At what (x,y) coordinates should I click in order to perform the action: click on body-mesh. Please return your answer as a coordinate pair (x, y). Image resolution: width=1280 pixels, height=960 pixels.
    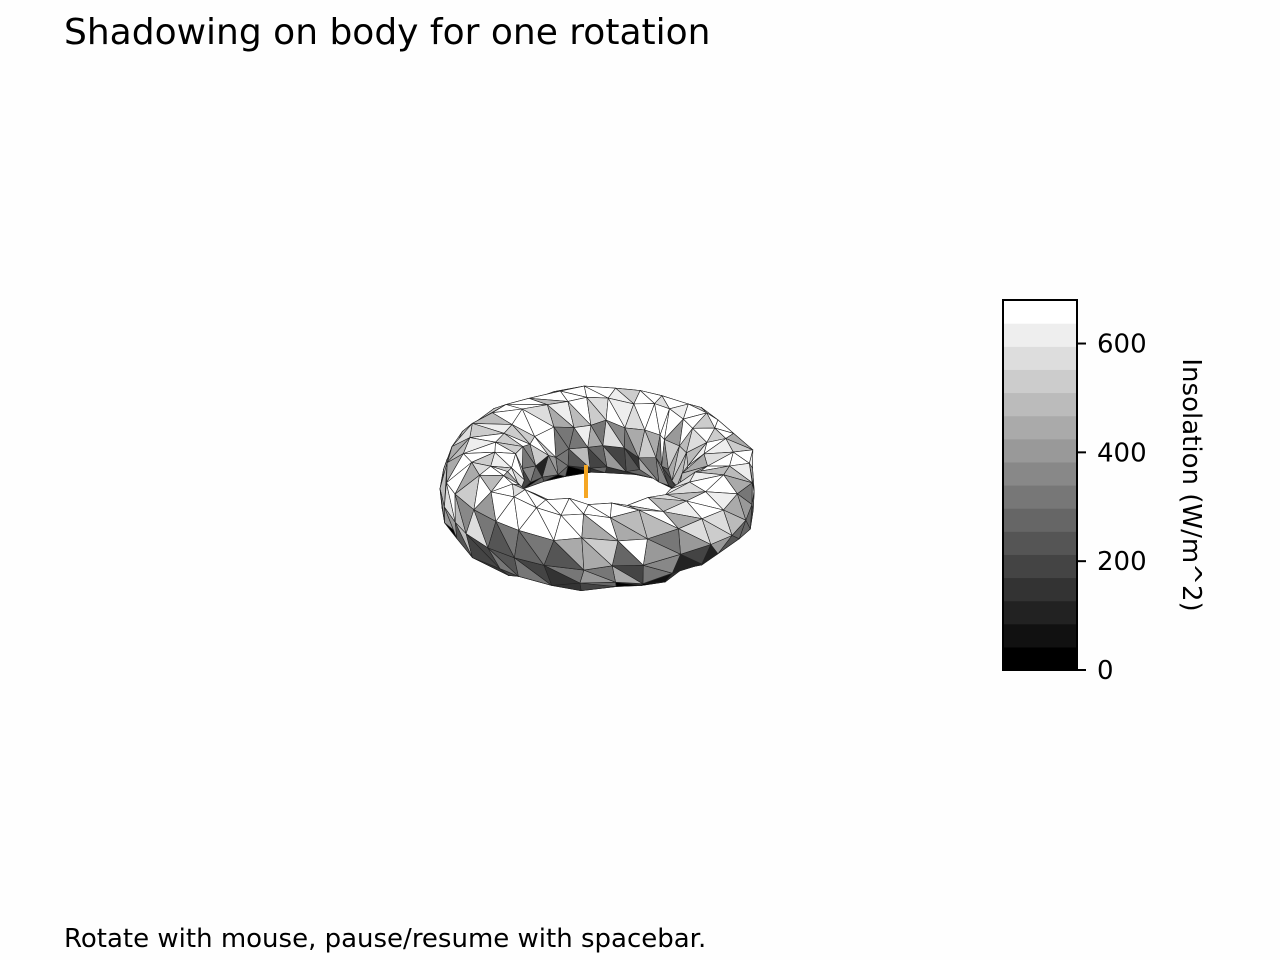
    Looking at the image, I should click on (597, 488).